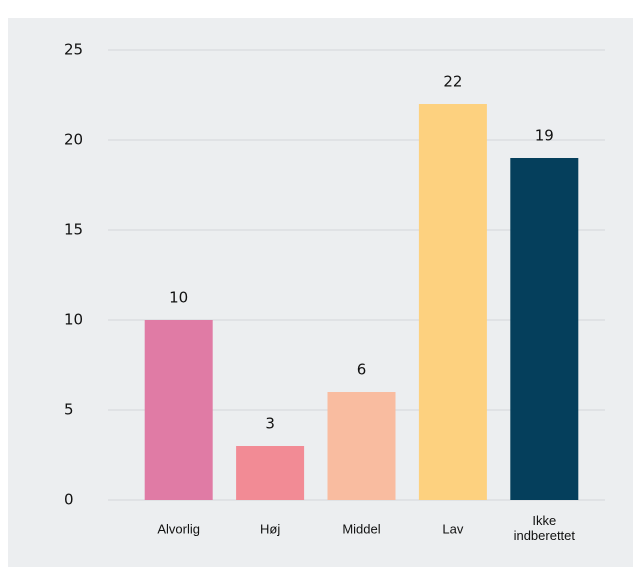 The width and height of the screenshot is (641, 567). Describe the element at coordinates (452, 528) in the screenshot. I see `x-tick-label: Lav` at that location.